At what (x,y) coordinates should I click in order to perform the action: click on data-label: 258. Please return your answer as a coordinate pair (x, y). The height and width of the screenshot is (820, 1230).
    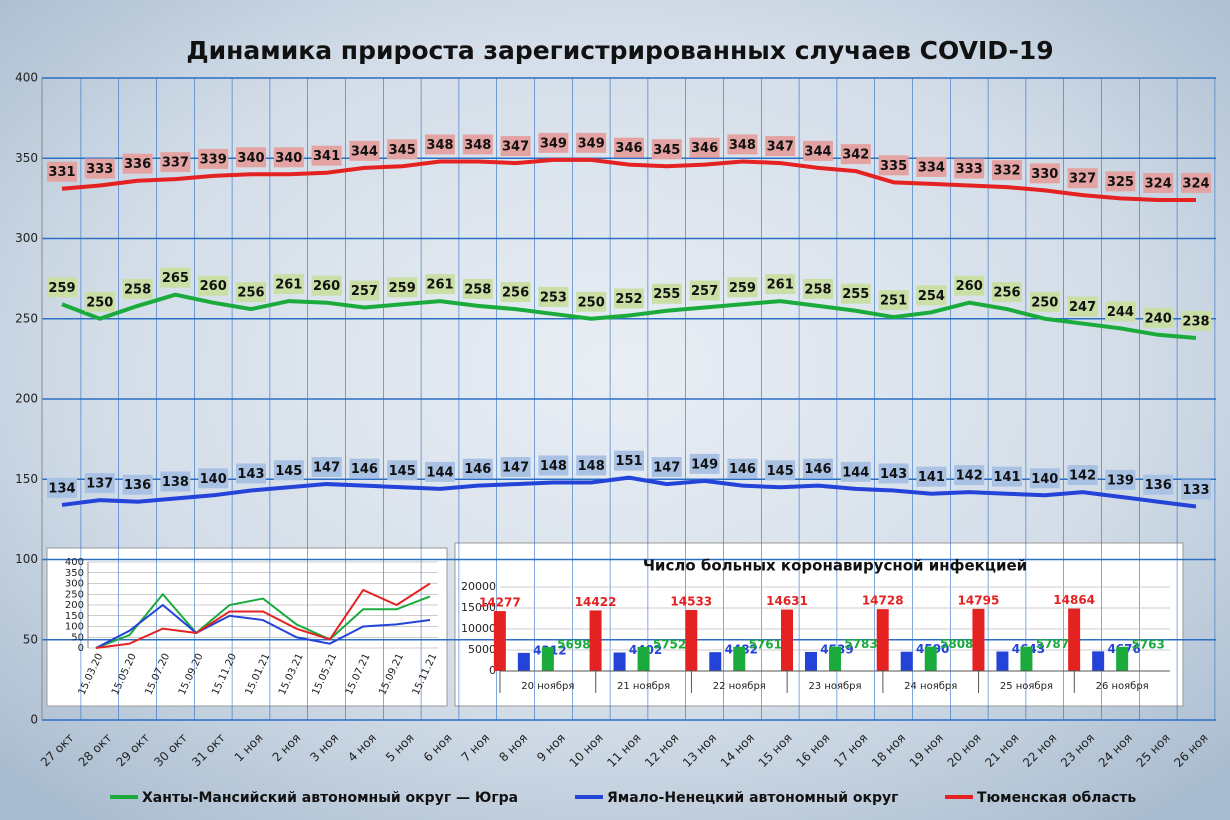
    Looking at the image, I should click on (817, 289).